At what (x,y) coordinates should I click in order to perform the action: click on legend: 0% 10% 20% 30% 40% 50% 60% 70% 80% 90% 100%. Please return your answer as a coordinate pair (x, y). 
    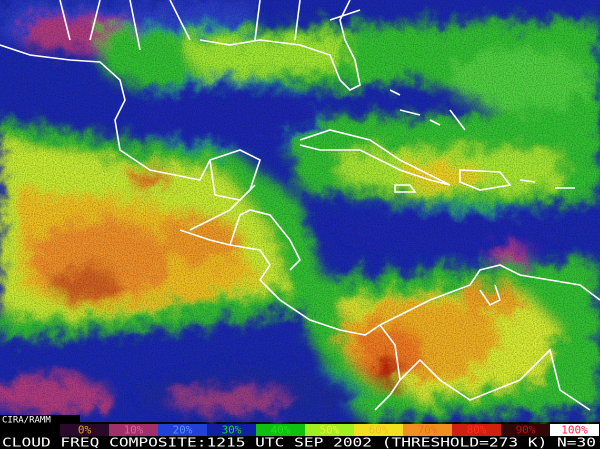
    Looking at the image, I should click on (300, 430).